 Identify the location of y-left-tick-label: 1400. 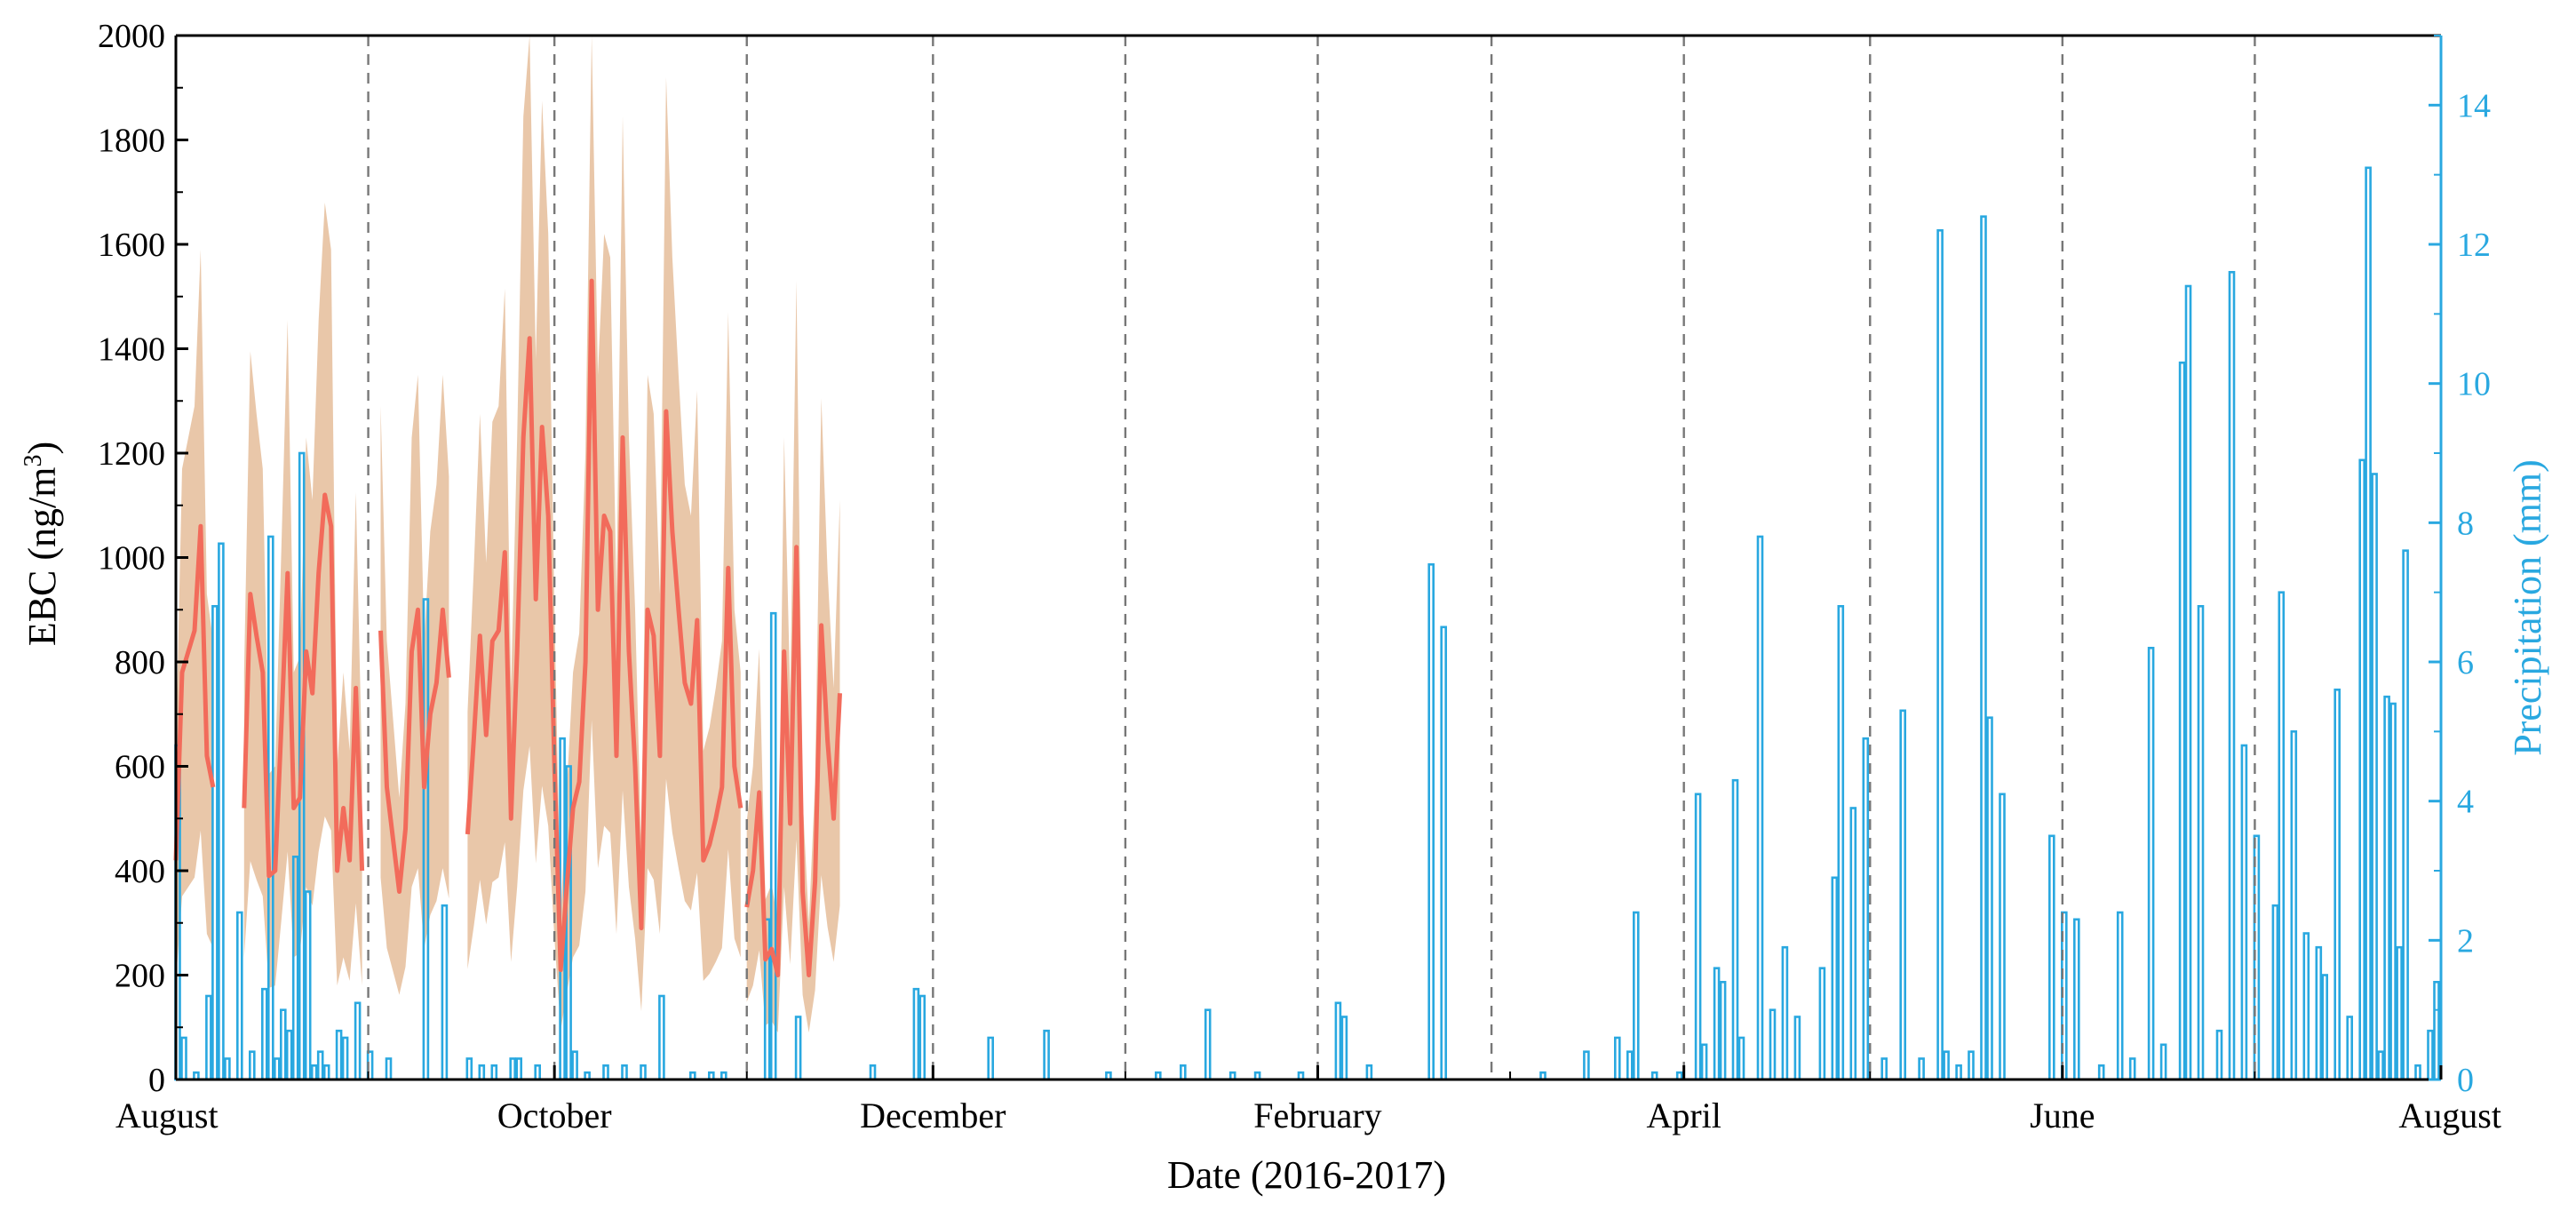
(131, 350).